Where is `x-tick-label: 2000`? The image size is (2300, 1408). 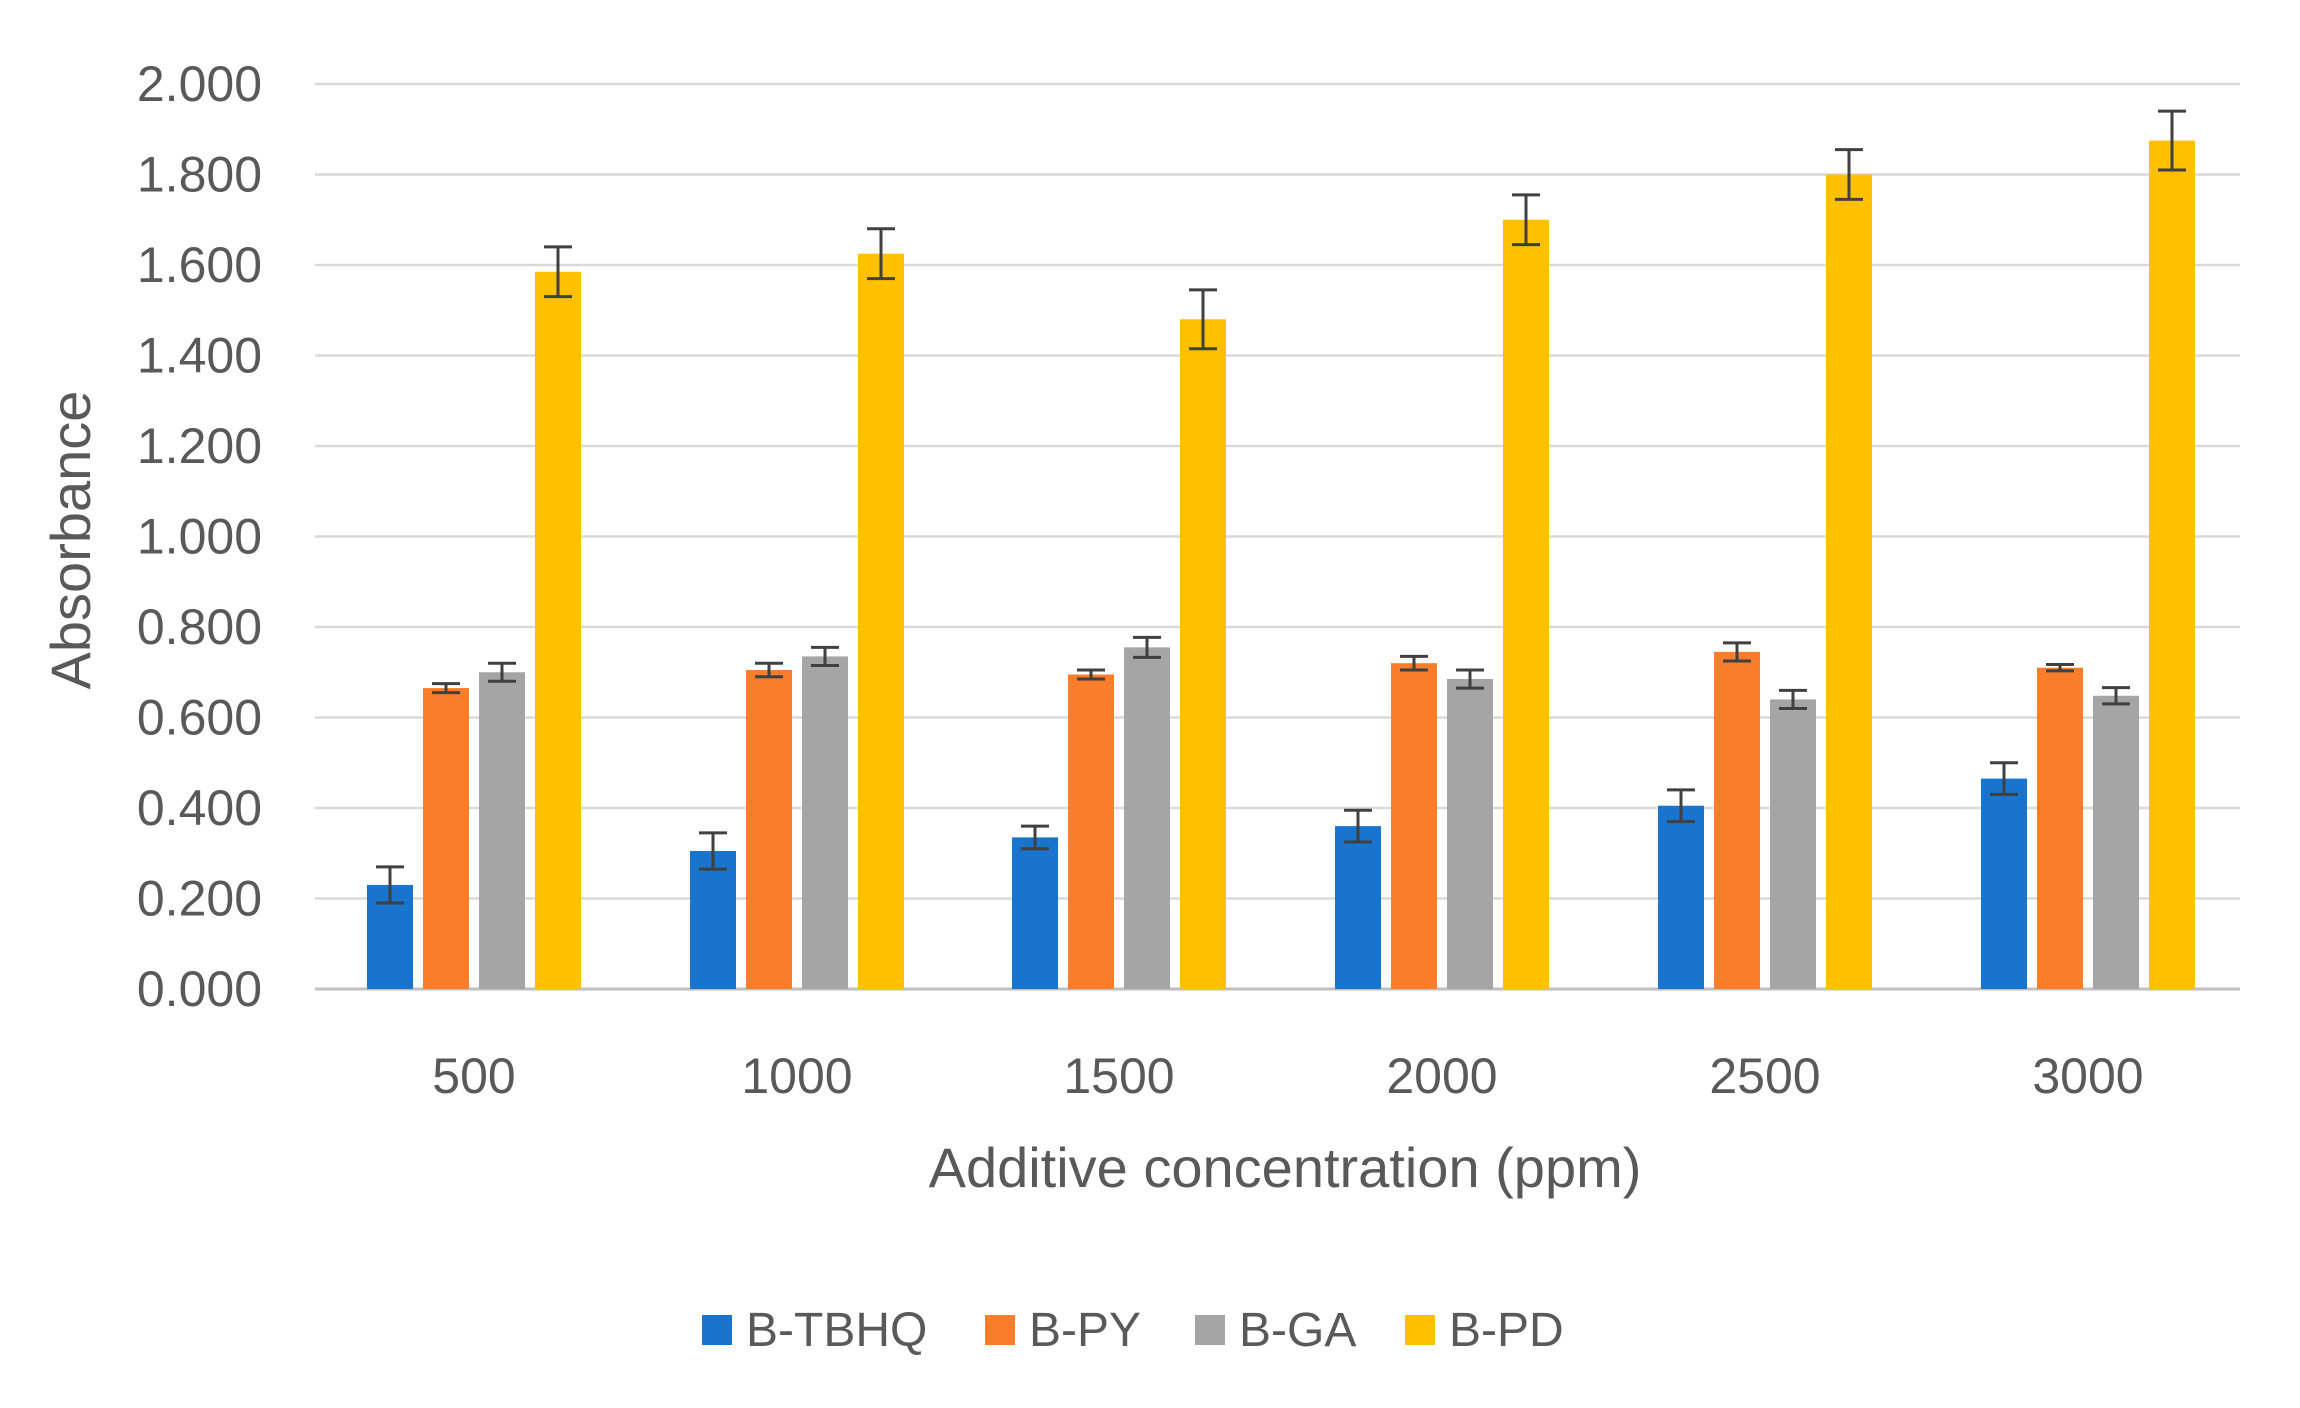
x-tick-label: 2000 is located at coordinates (1441, 1076).